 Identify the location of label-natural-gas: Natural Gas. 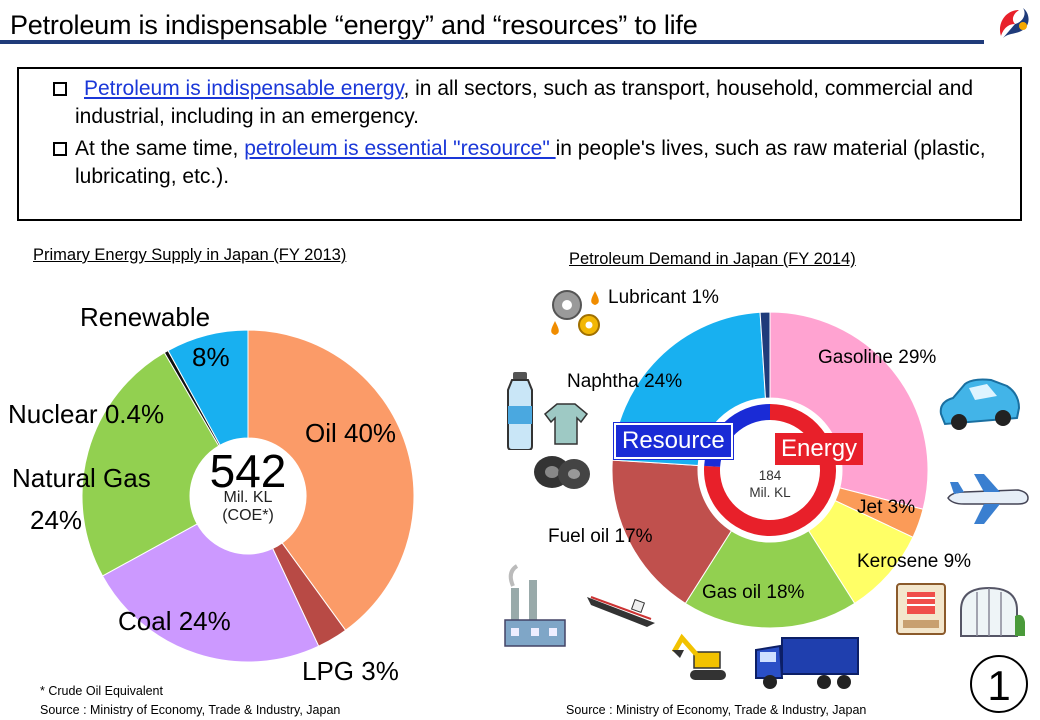
(81, 478).